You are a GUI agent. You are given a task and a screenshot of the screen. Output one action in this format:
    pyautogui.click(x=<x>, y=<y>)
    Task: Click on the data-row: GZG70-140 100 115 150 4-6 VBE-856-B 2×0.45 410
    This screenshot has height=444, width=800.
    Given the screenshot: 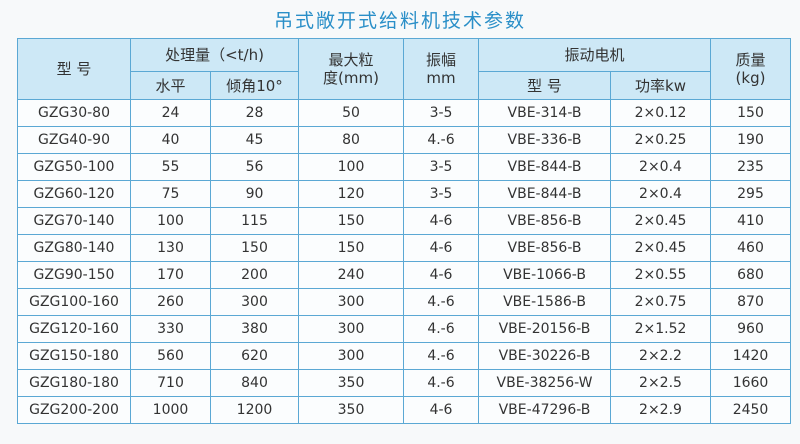 What is the action you would take?
    pyautogui.click(x=404, y=221)
    